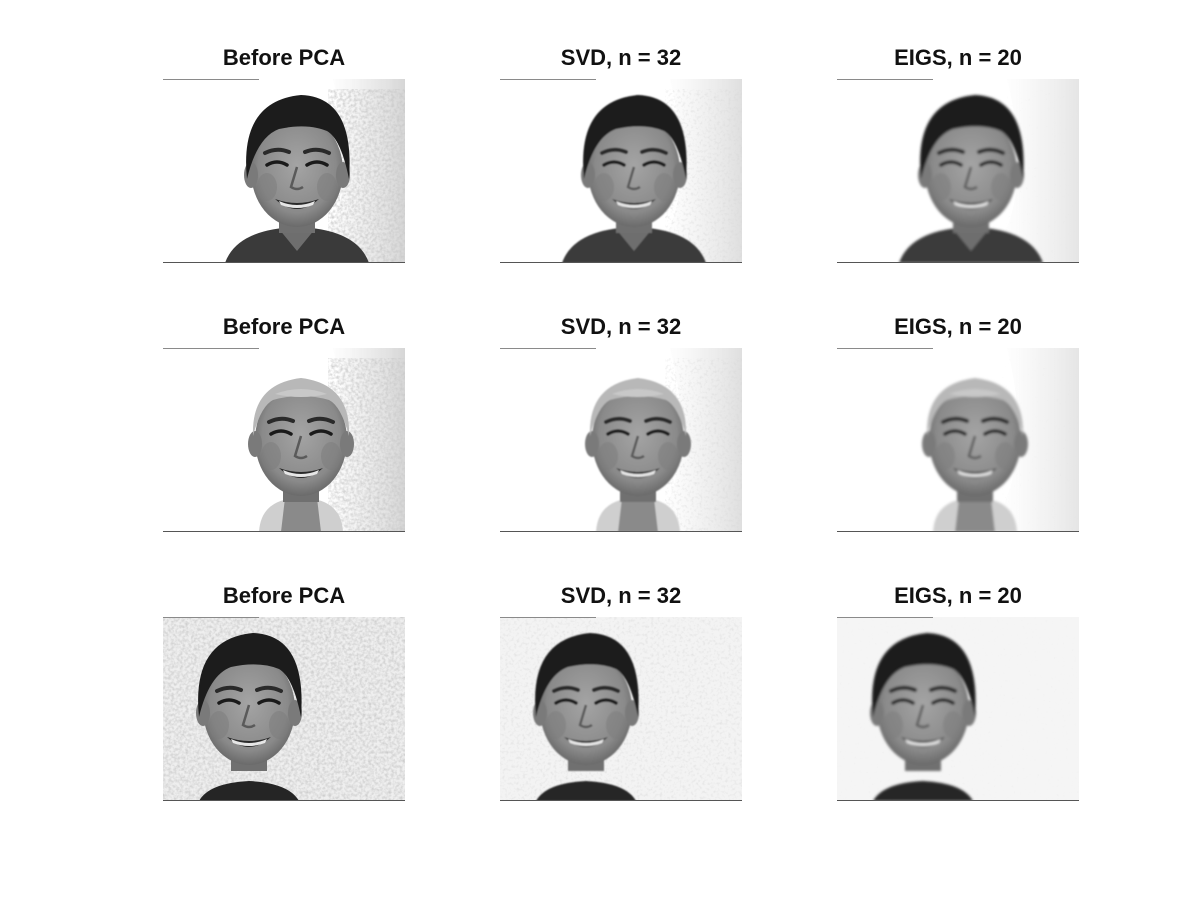  Describe the element at coordinates (621, 440) in the screenshot. I see `face-image-subject2-svd` at that location.